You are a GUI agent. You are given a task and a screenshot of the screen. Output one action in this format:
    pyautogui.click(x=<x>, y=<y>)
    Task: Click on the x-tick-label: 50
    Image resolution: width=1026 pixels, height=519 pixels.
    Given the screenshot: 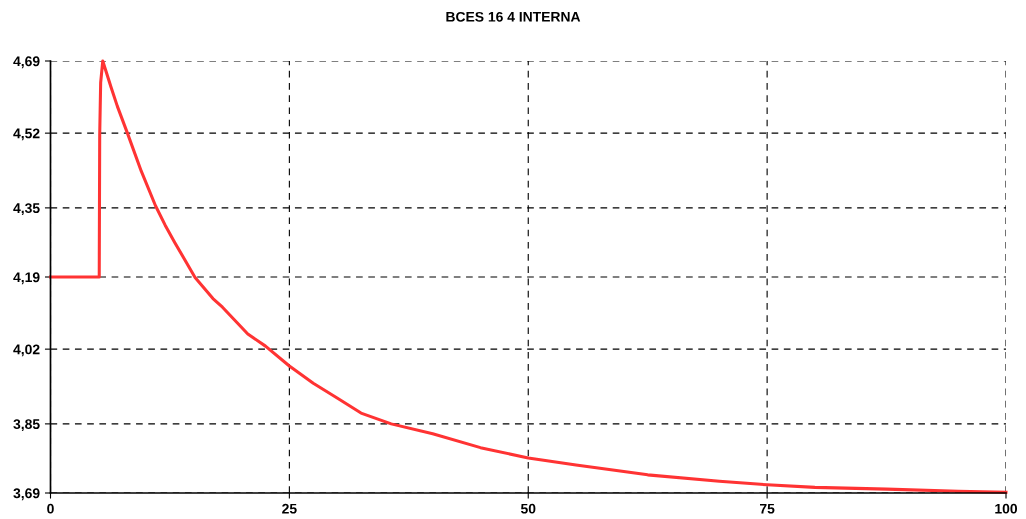 What is the action you would take?
    pyautogui.click(x=528, y=508)
    